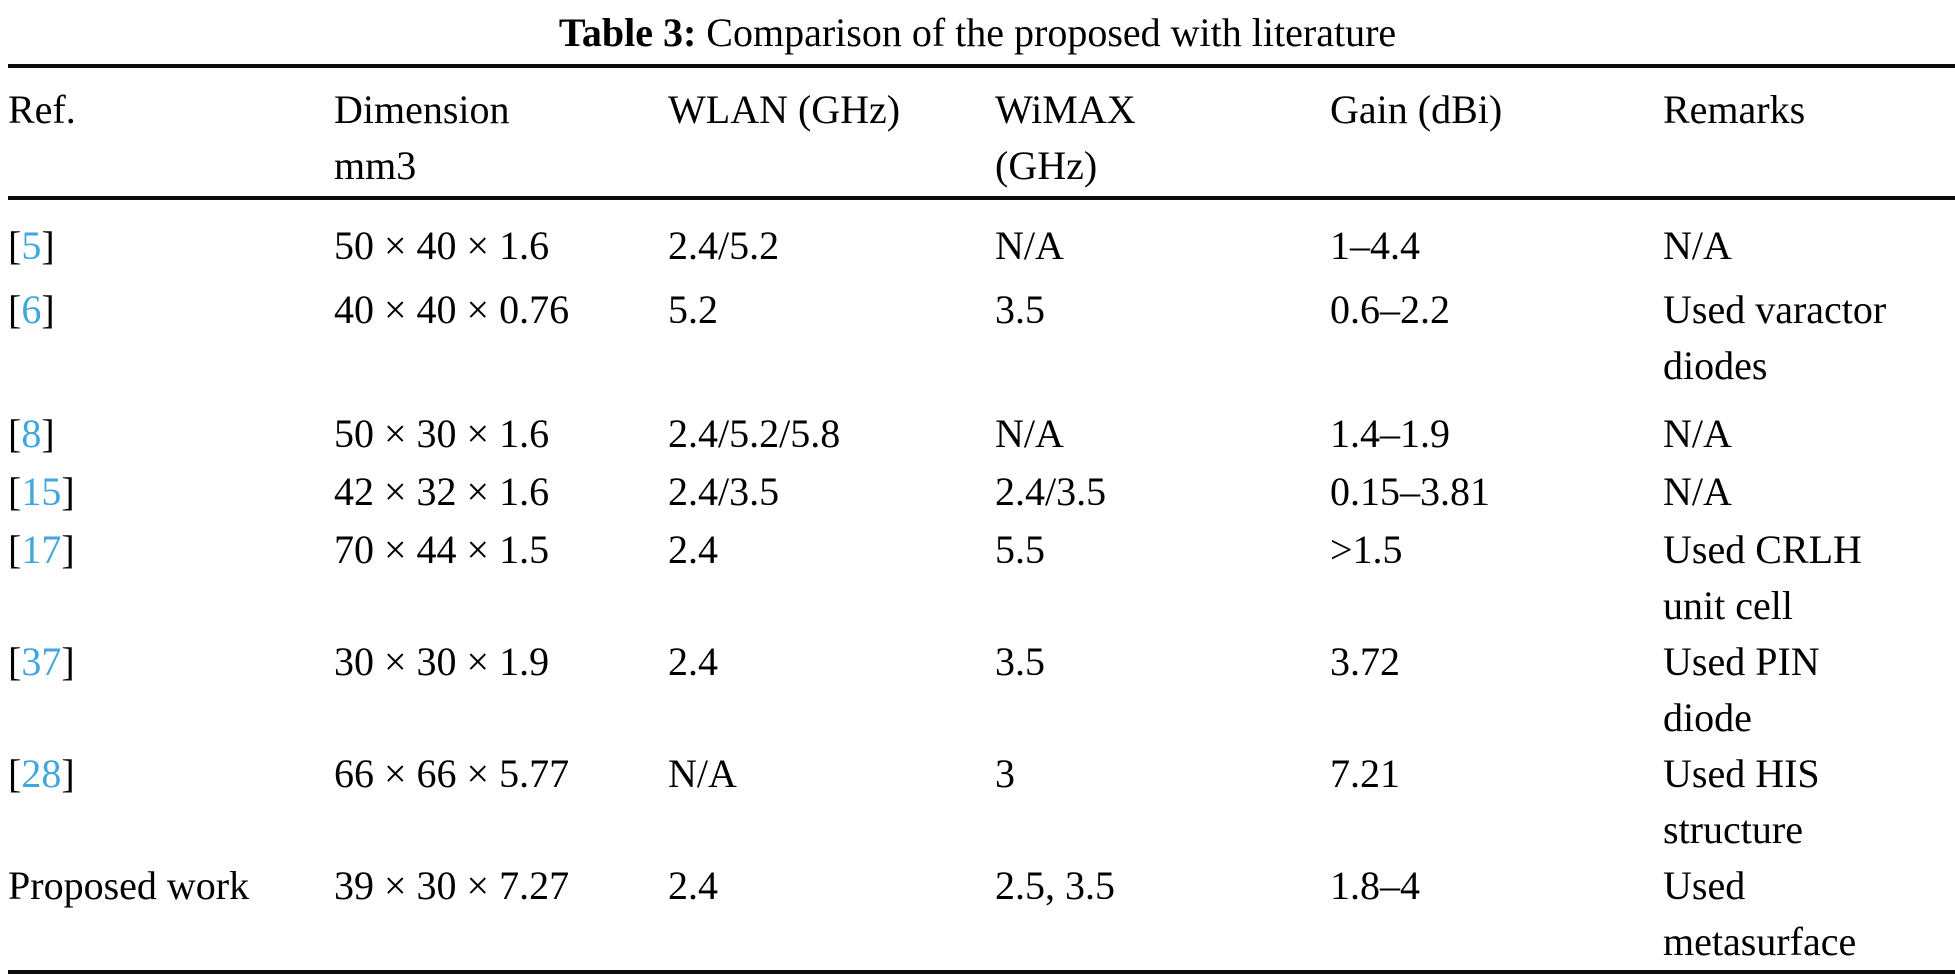  I want to click on cell-ref: [8], so click(171, 435).